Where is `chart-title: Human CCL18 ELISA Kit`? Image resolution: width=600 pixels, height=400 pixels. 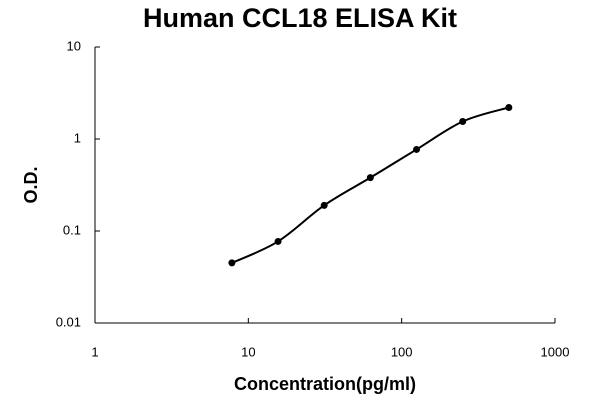
chart-title: Human CCL18 ELISA Kit is located at coordinates (300, 18).